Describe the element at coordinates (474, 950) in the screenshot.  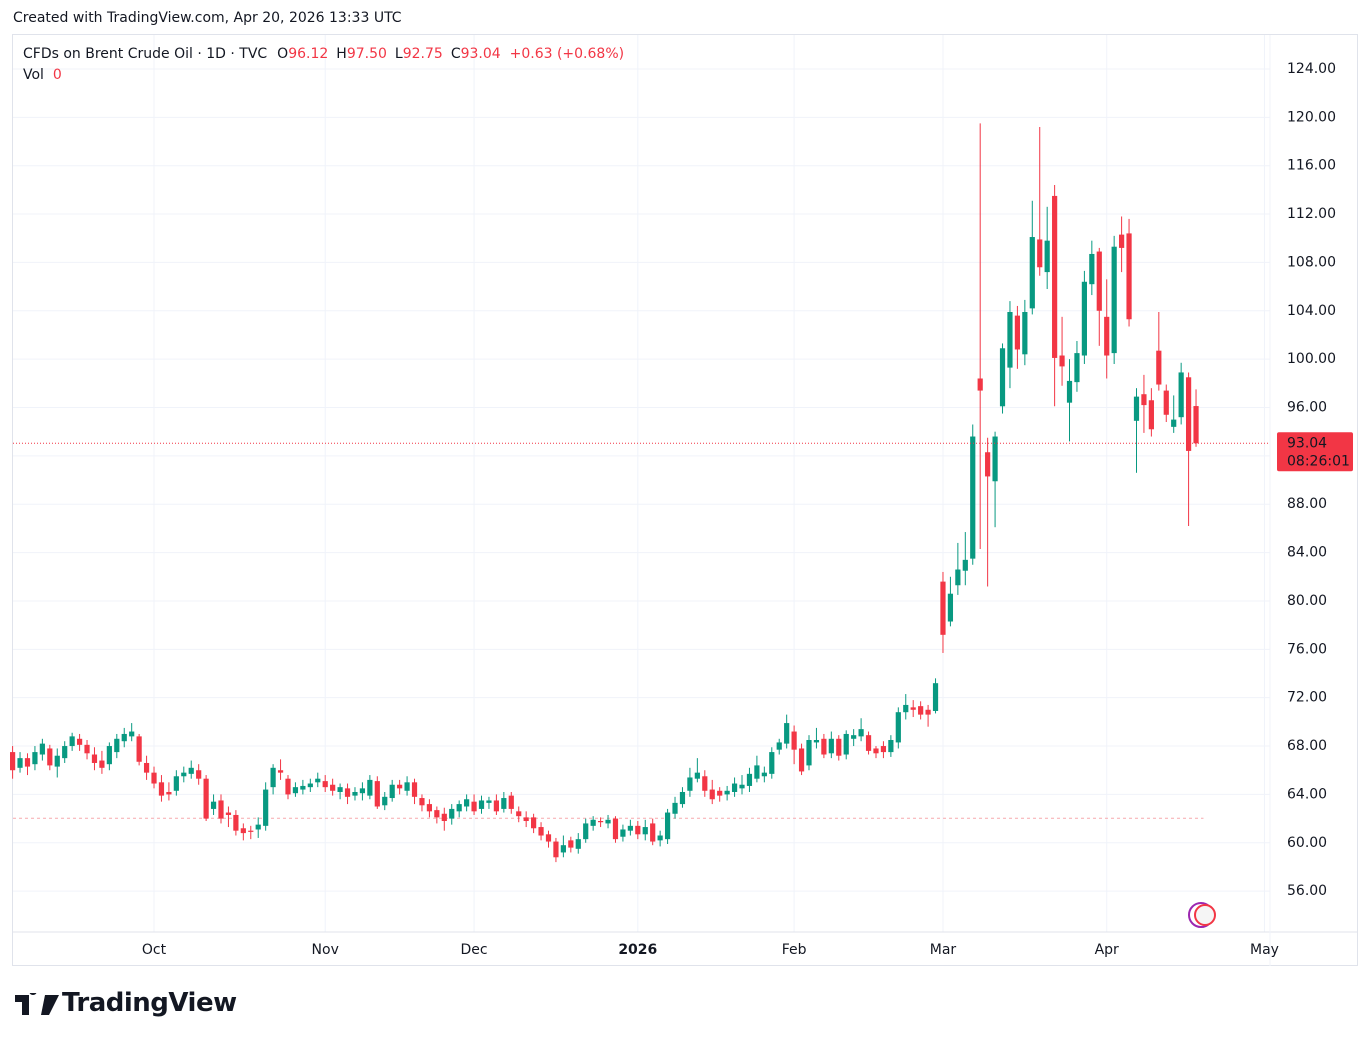
I see `x-tick-label: Dec` at that location.